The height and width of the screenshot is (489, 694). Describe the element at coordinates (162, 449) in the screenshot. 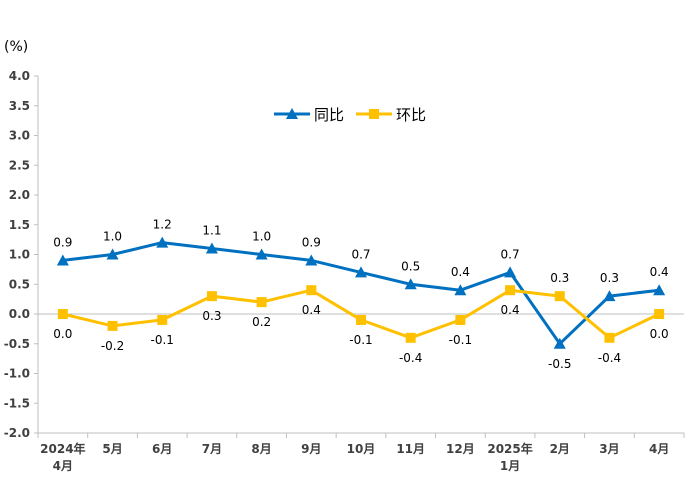

I see `x-tick-label: 6月` at that location.